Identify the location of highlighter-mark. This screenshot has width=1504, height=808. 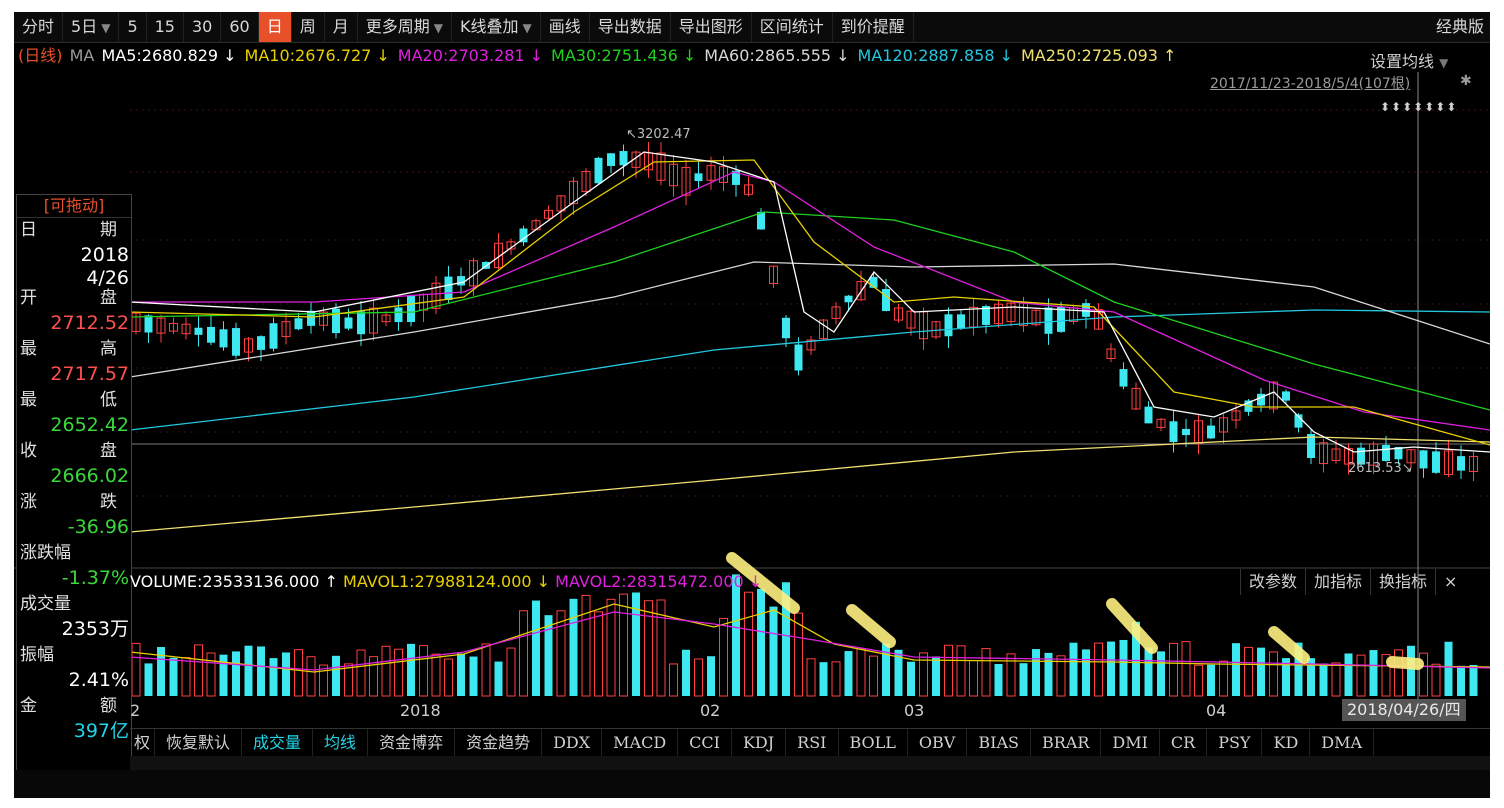
(763, 583).